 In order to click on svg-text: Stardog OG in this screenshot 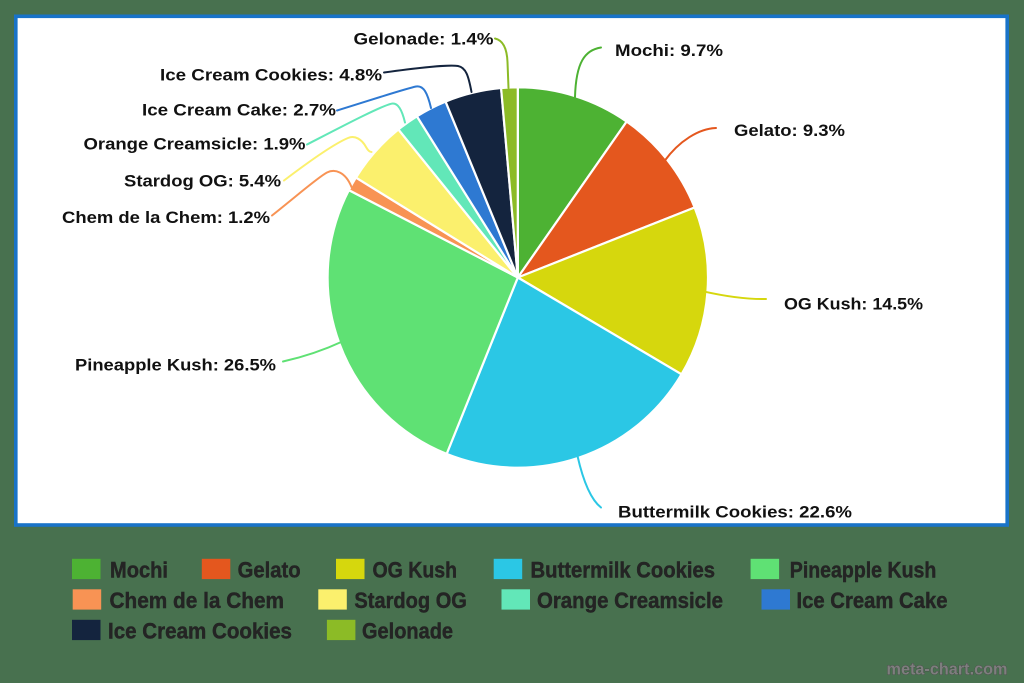, I will do `click(410, 600)`.